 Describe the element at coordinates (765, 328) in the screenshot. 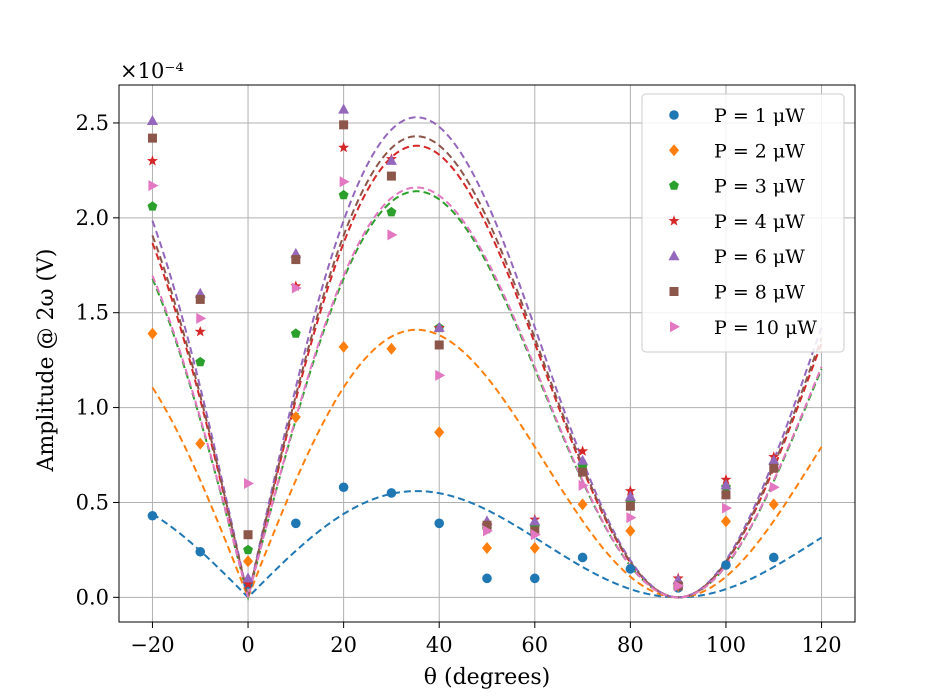

I see `legend-entry-label: P = 10 μW` at that location.